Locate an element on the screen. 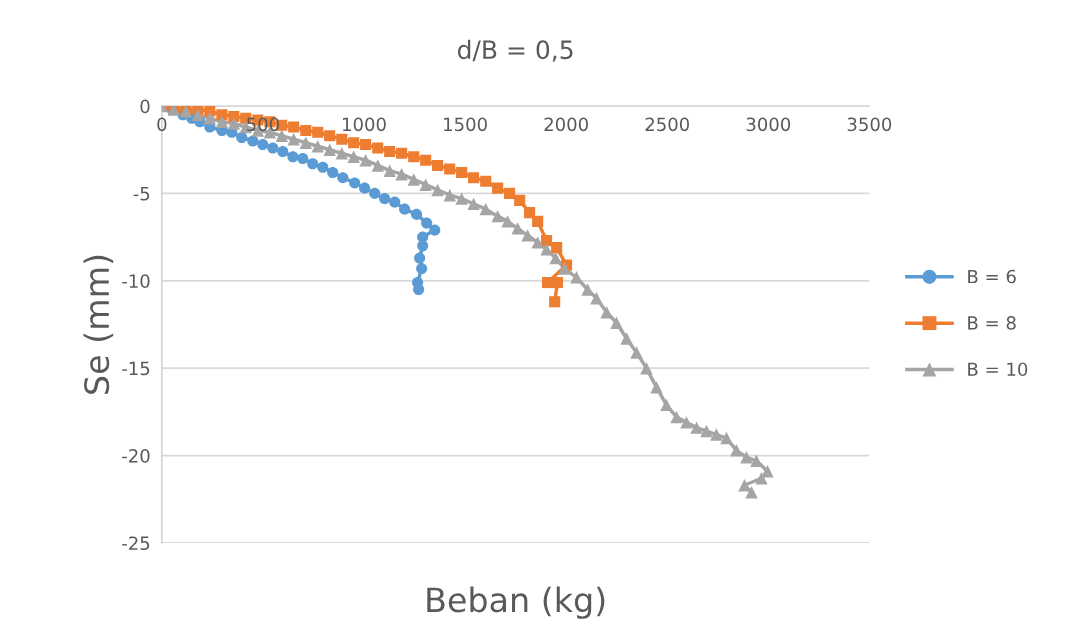 The width and height of the screenshot is (1072, 635). x-axis-title: Beban (kg) is located at coordinates (516, 602).